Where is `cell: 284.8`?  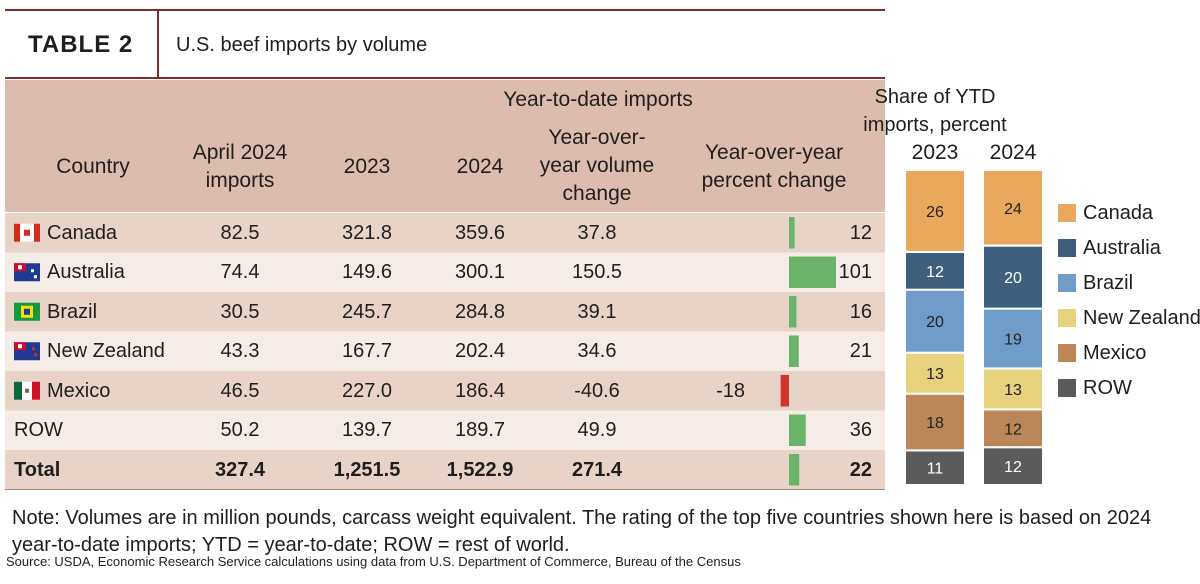
cell: 284.8 is located at coordinates (480, 311).